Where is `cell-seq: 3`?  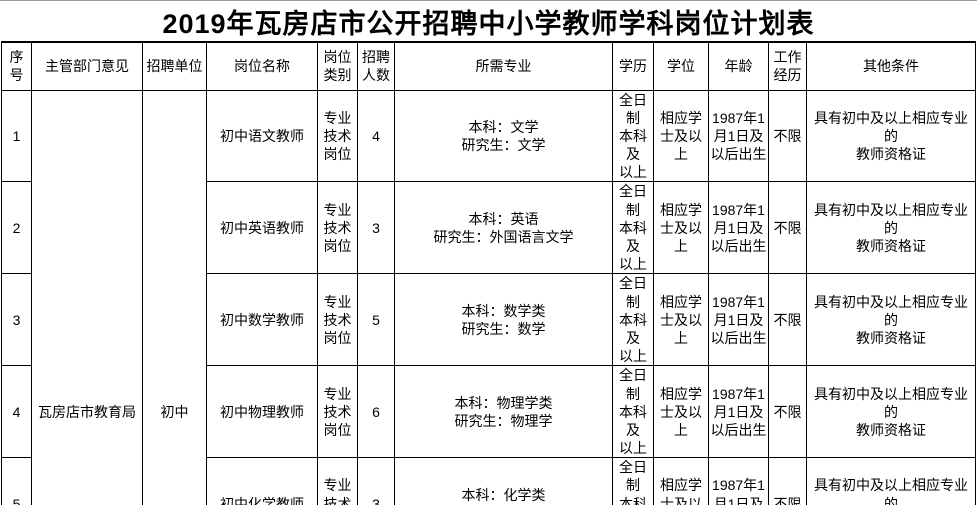 cell-seq: 3 is located at coordinates (16, 320).